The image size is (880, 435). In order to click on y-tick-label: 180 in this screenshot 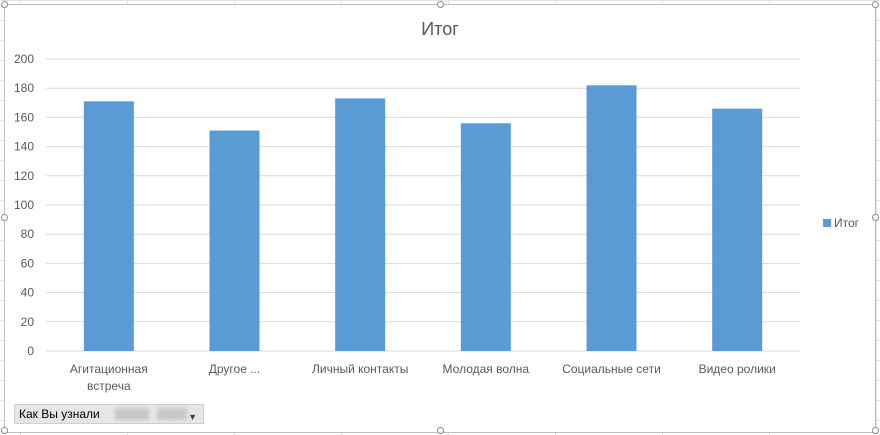, I will do `click(24, 88)`.